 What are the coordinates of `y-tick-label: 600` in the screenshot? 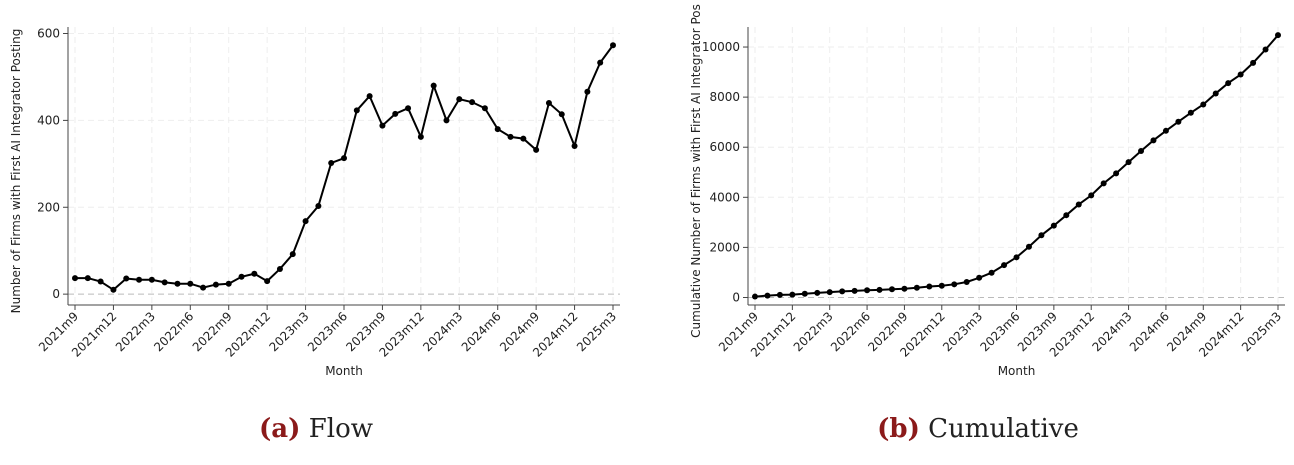 It's located at (48, 34).